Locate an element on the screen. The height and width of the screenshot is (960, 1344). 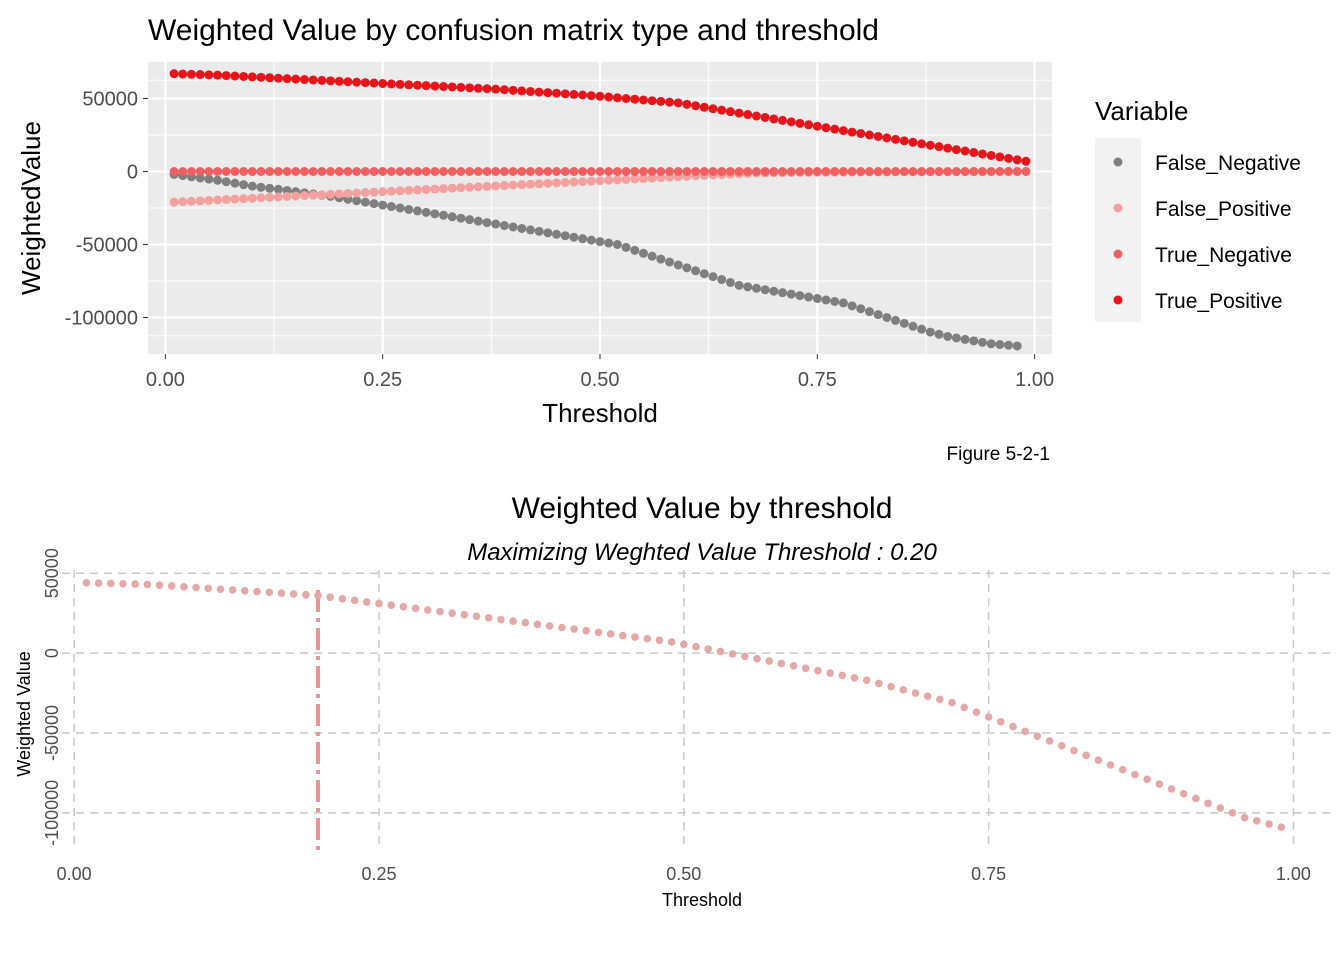
legend-key-background is located at coordinates (1118, 230).